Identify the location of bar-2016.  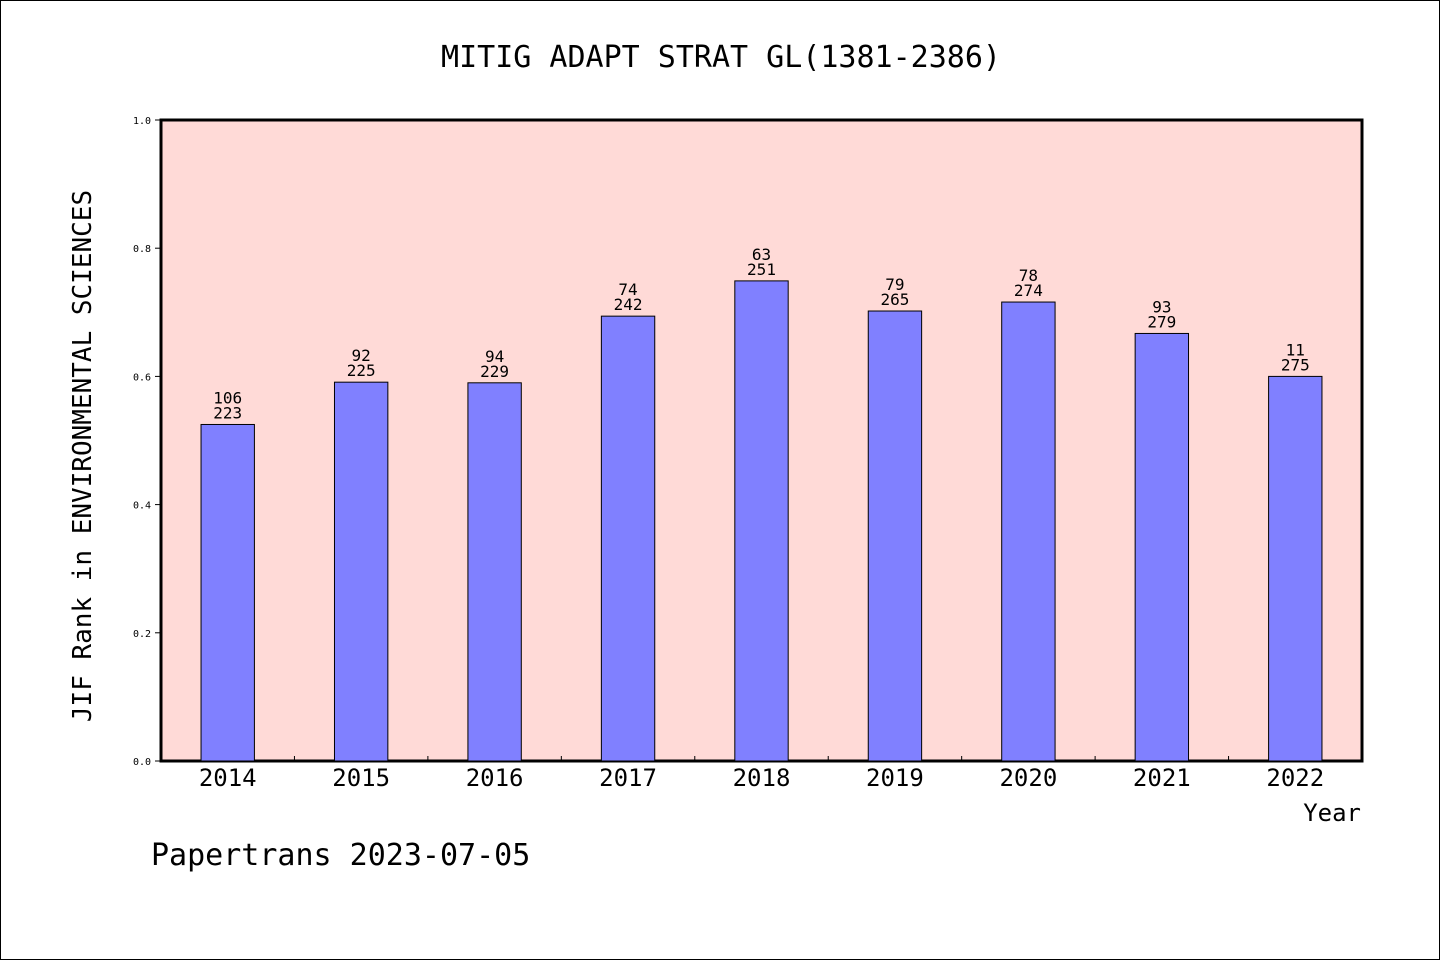
(494, 572).